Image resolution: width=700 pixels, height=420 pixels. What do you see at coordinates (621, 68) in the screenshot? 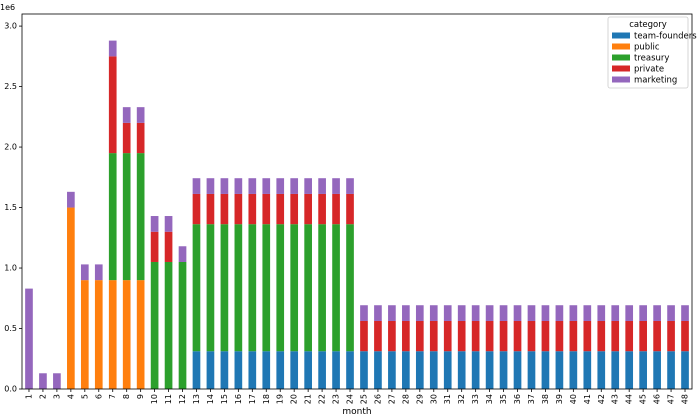
I see `legend-swatch-private` at bounding box center [621, 68].